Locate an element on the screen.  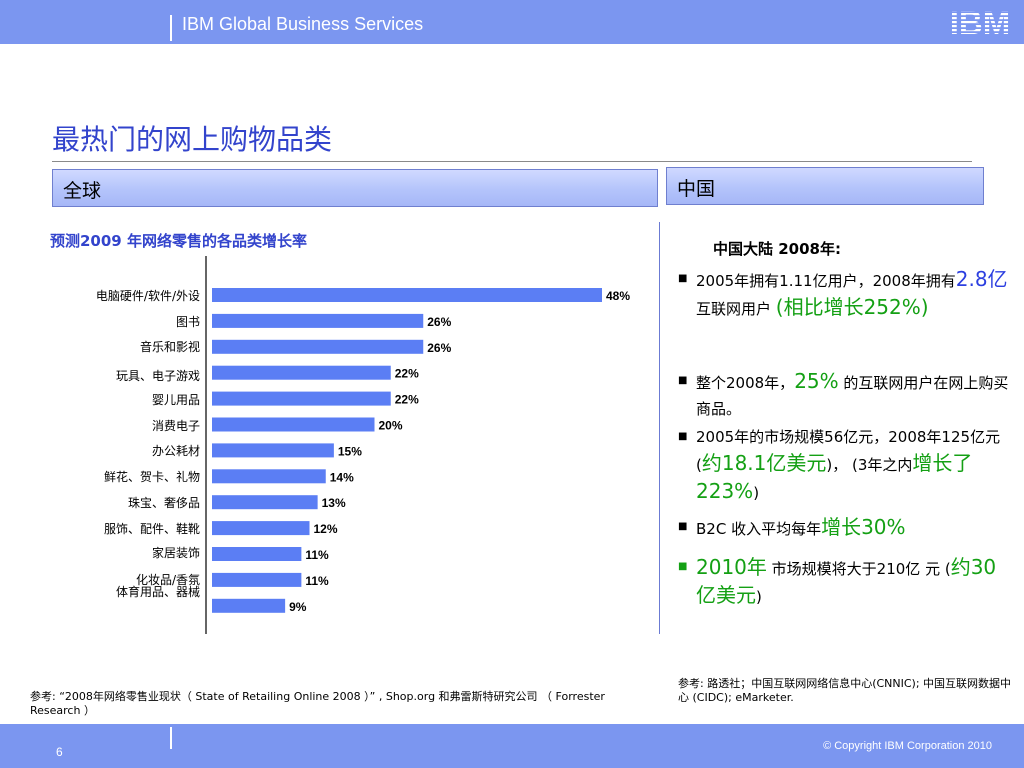
category-label-3: 玩具、电子游戏 is located at coordinates (158, 376).